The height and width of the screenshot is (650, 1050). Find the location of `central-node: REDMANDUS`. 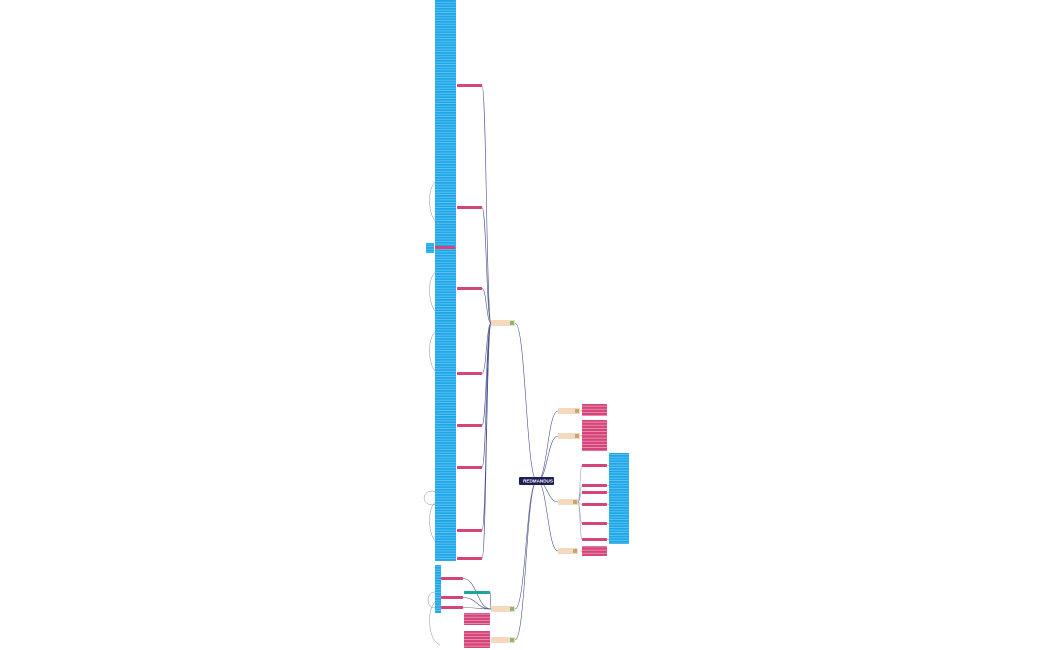

central-node: REDMANDUS is located at coordinates (536, 481).